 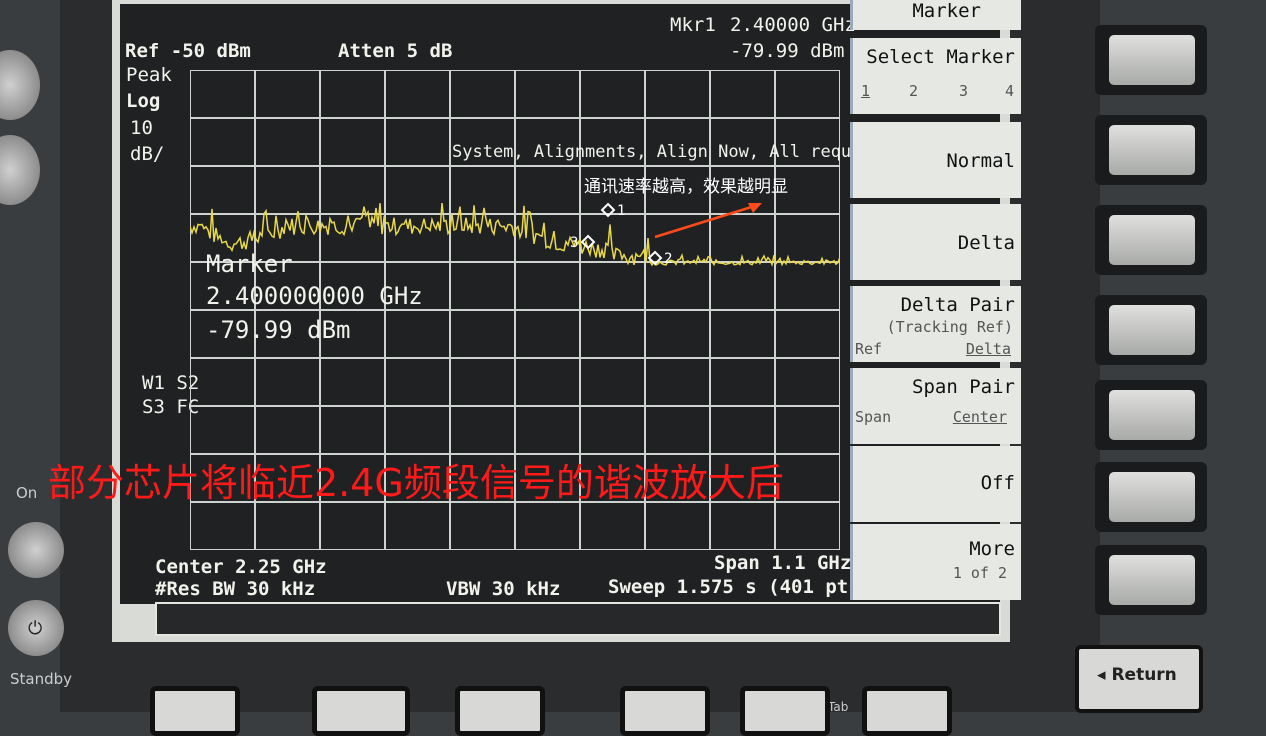 What do you see at coordinates (149, 75) in the screenshot?
I see `detector-label: Peak` at bounding box center [149, 75].